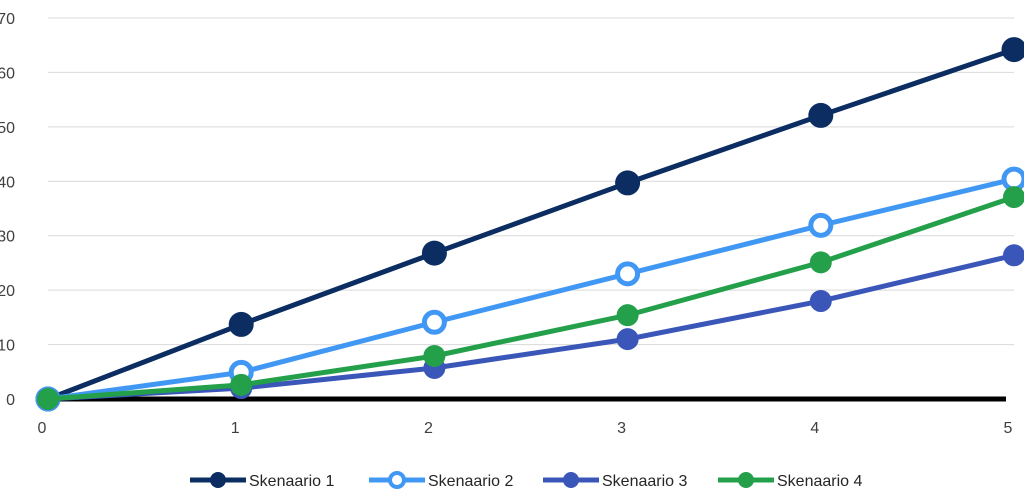  Describe the element at coordinates (525, 428) in the screenshot. I see `x-axis-ticks: 0 1 2 3 4 5` at that location.